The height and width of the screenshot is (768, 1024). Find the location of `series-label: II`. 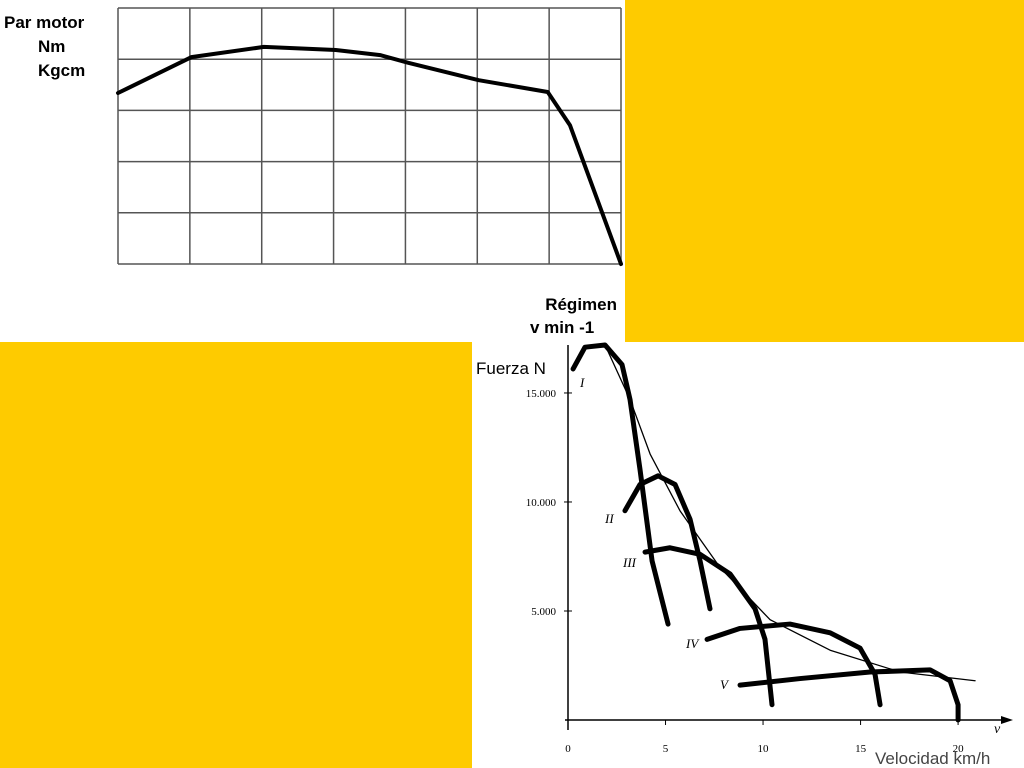

series-label: II is located at coordinates (609, 518).